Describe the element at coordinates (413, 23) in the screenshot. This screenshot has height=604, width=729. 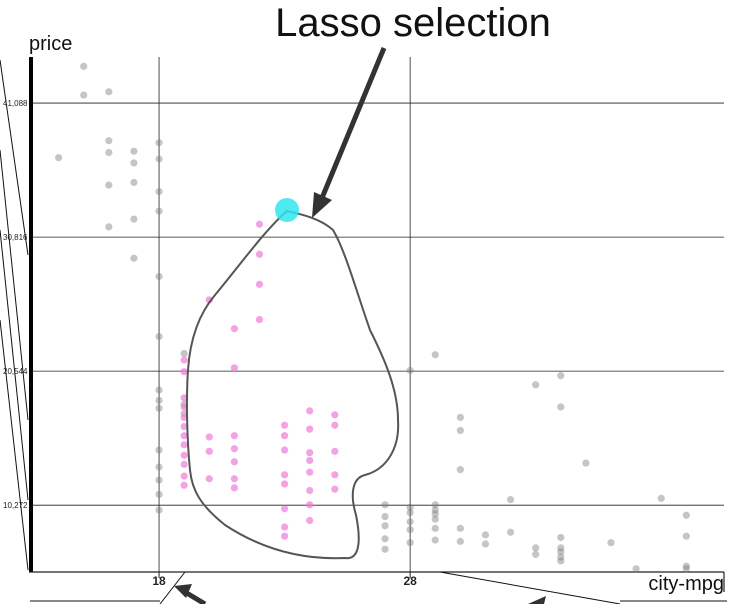
I see `annotation-title: Lasso selection` at that location.